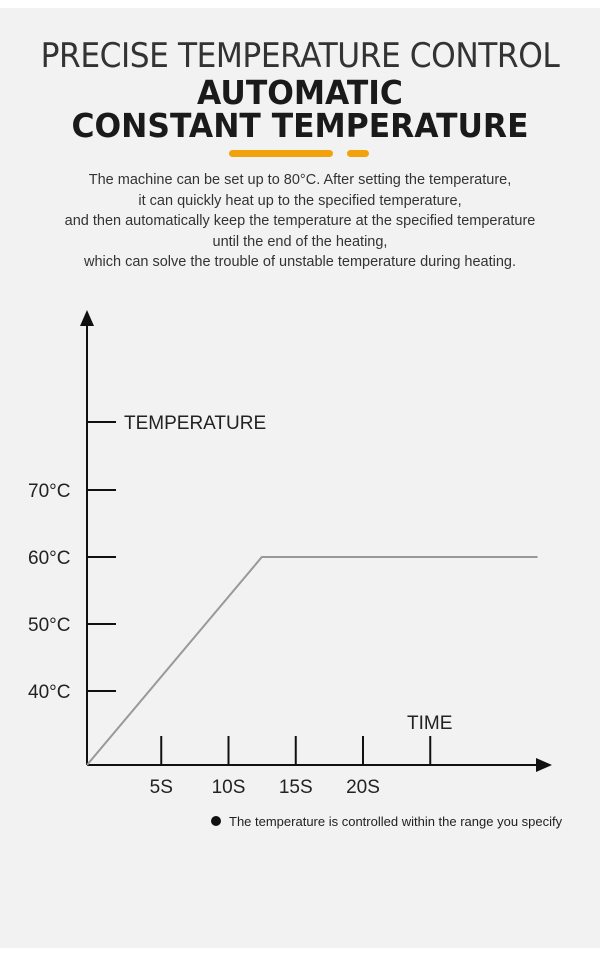 The height and width of the screenshot is (955, 600). I want to click on page-subtitle: AUTOMATIC CONSTANT TEMPERATURE, so click(300, 109).